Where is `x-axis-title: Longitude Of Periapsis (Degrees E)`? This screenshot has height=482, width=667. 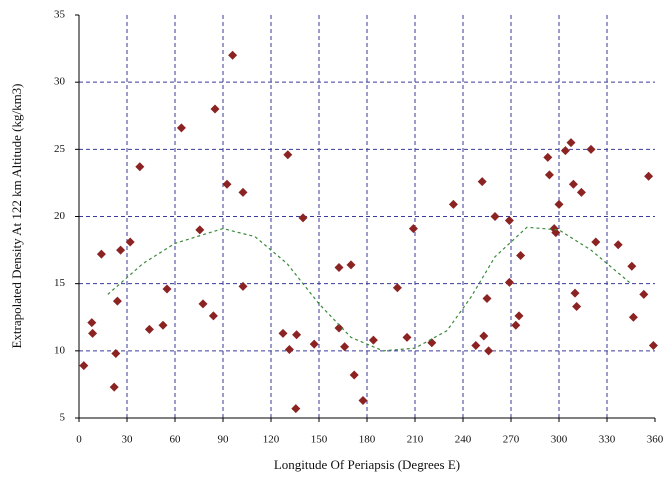 x-axis-title: Longitude Of Periapsis (Degrees E) is located at coordinates (367, 464).